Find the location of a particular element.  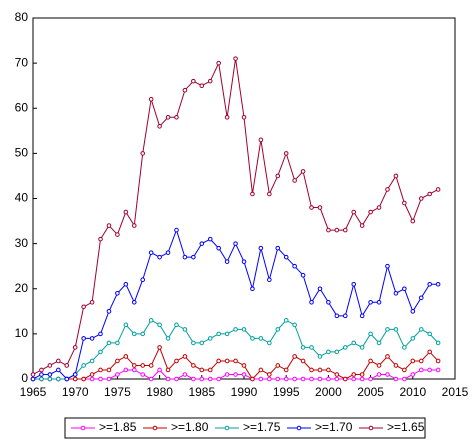

x-tick-label: 2005 is located at coordinates (370, 392).